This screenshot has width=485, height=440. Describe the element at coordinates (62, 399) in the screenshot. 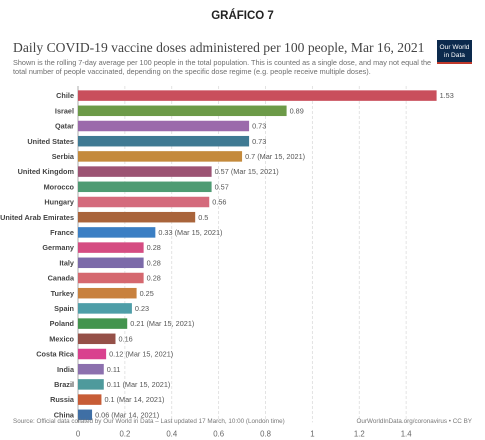

I see `category-label: Russia` at that location.